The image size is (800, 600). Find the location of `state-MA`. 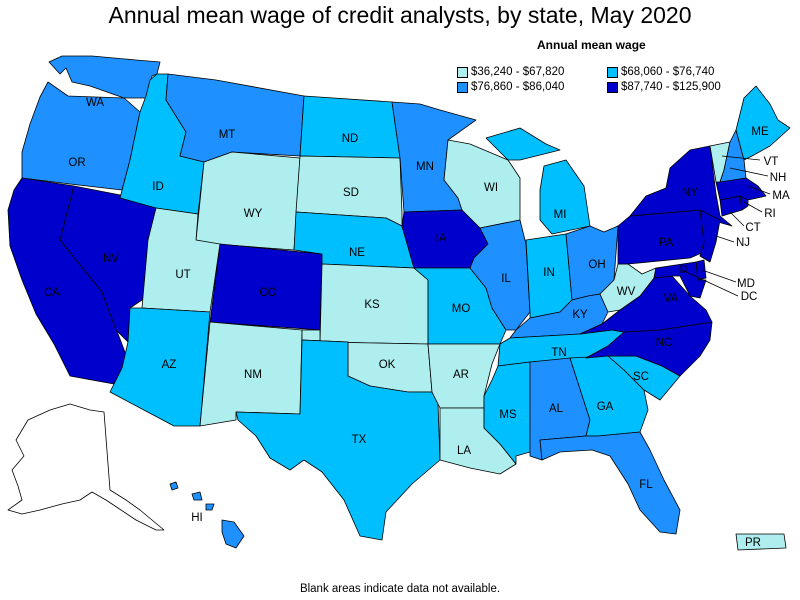

state-MA is located at coordinates (741, 189).